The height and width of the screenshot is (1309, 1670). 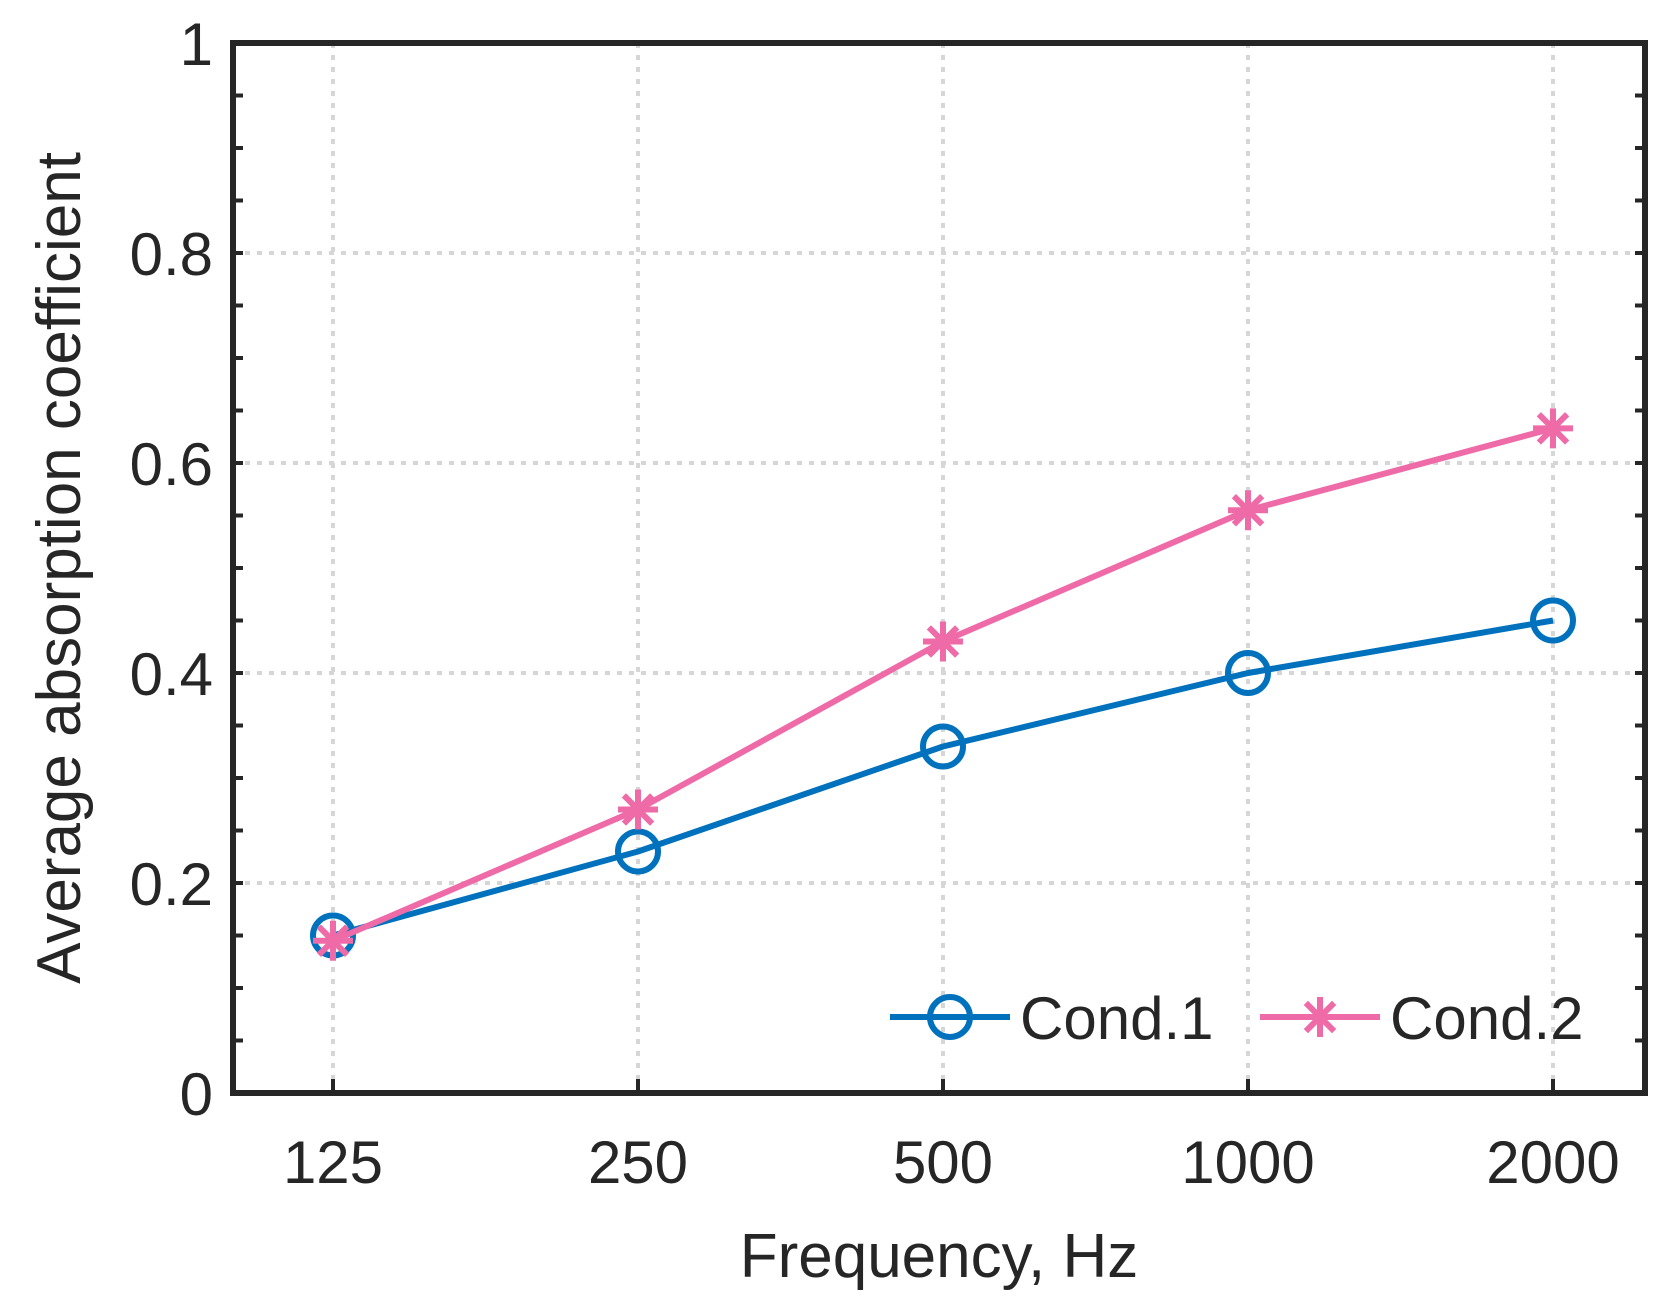 I want to click on x-axis-label: Frequency, Hz, so click(x=939, y=1256).